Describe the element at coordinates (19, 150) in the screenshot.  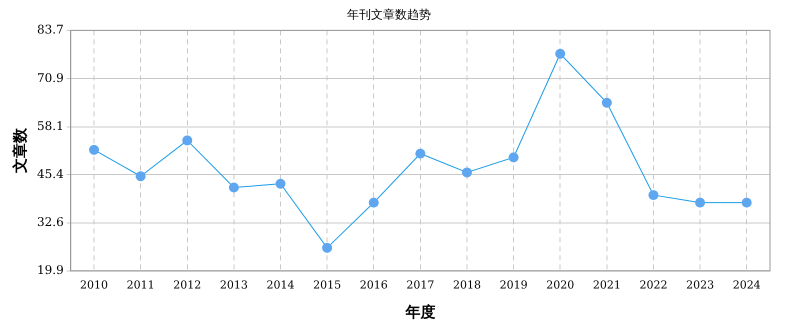
I see `y-axis-title: 文章数` at that location.